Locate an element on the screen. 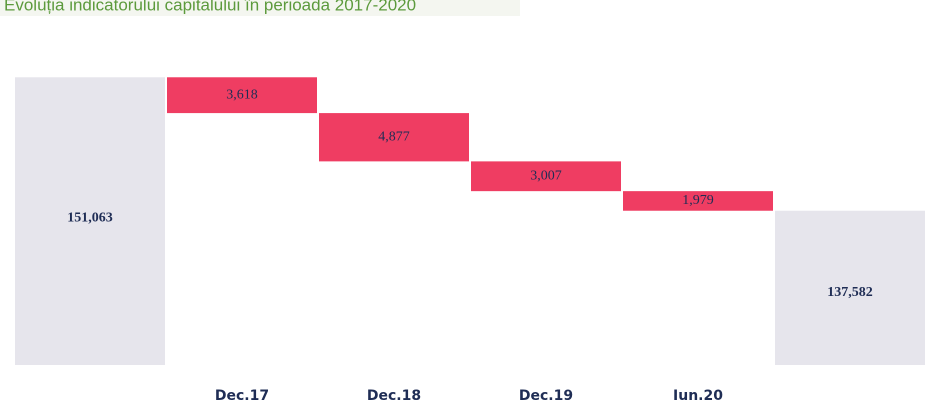  value-label: 3,618 is located at coordinates (242, 94).